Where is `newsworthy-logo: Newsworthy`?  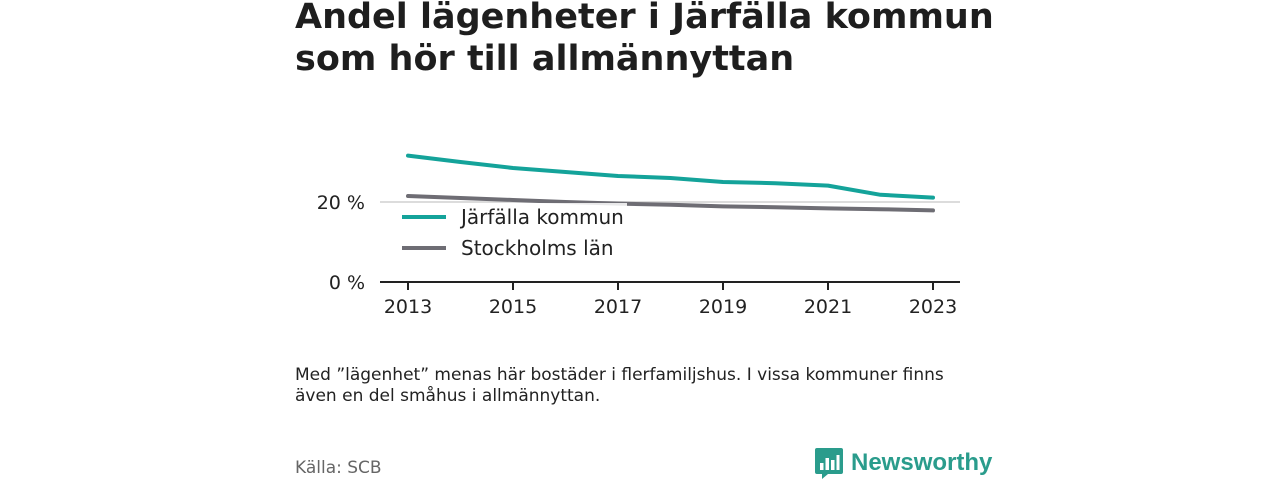
newsworthy-logo: Newsworthy is located at coordinates (903, 463).